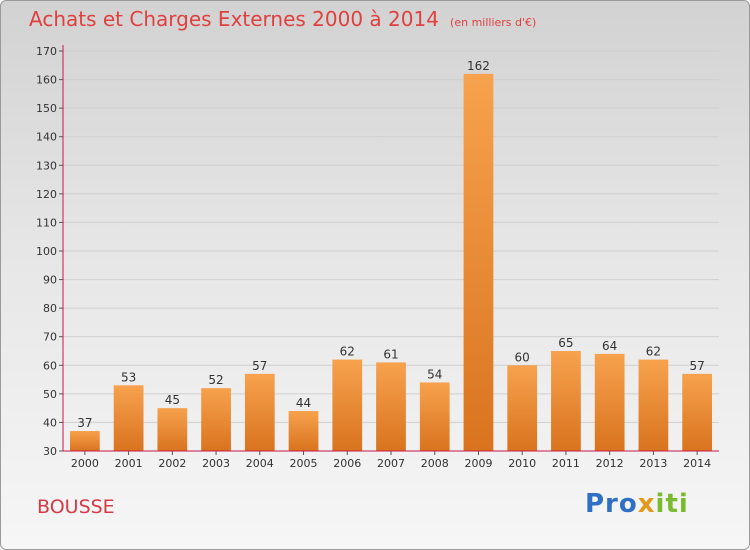  What do you see at coordinates (391, 463) in the screenshot?
I see `x-tick-label: 2007` at bounding box center [391, 463].